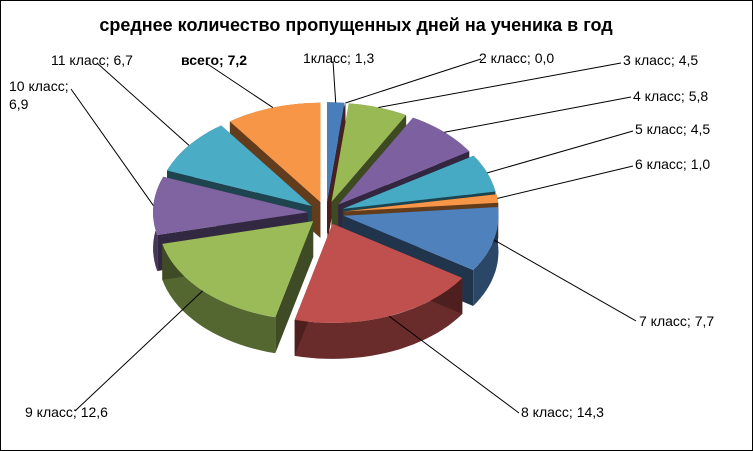 The width and height of the screenshot is (753, 451). I want to click on data-label: 8 класс; 14,3, so click(562, 412).